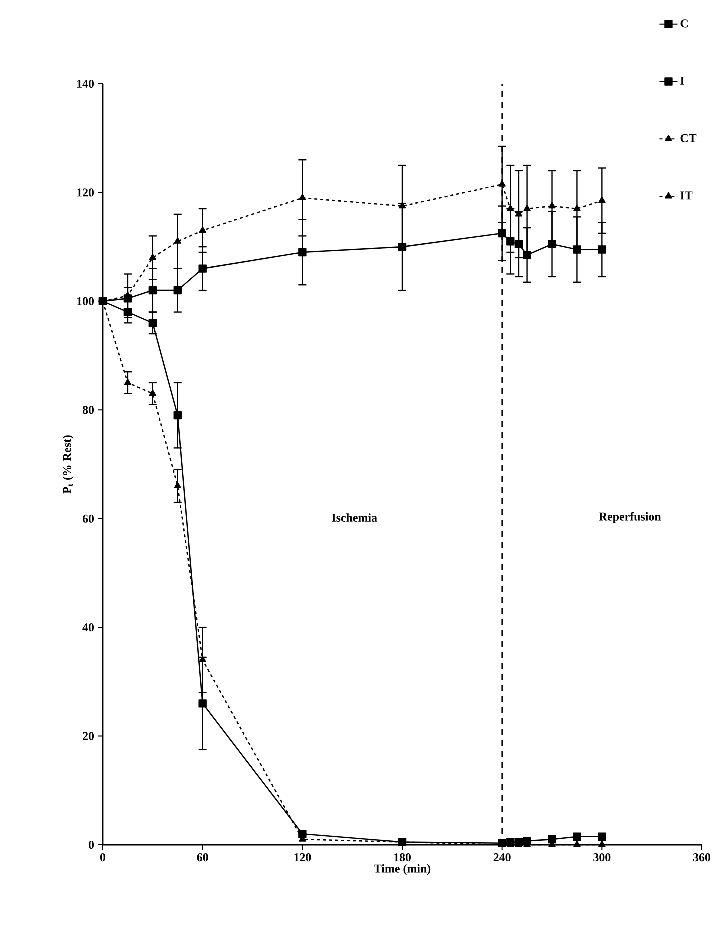 The image size is (723, 930). I want to click on legend-label: CT, so click(688, 138).